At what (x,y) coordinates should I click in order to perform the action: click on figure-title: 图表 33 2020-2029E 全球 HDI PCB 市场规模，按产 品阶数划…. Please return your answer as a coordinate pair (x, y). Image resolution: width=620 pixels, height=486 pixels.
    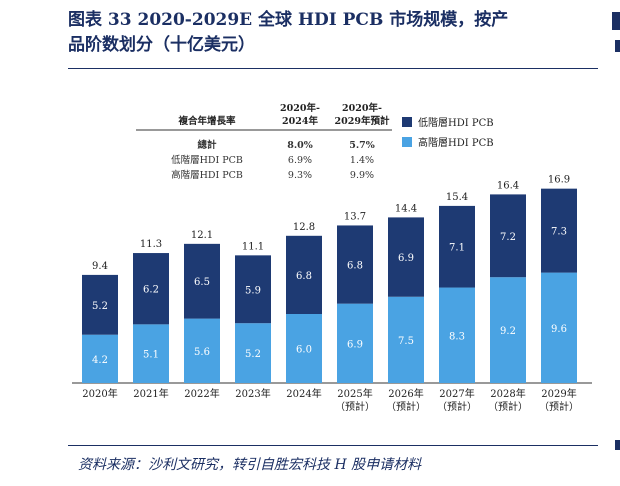
    Looking at the image, I should click on (333, 33).